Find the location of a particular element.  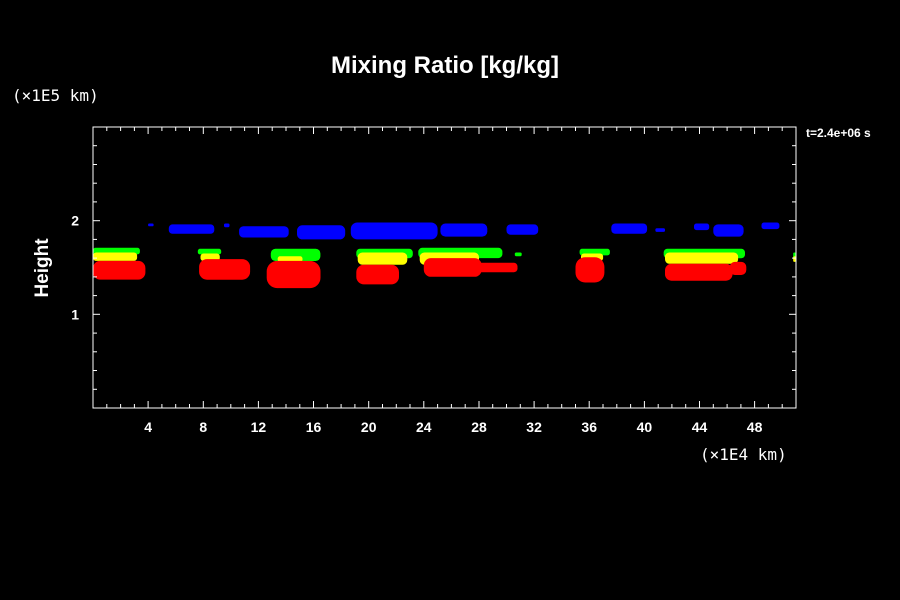

x-tick-label: 24 is located at coordinates (424, 427).